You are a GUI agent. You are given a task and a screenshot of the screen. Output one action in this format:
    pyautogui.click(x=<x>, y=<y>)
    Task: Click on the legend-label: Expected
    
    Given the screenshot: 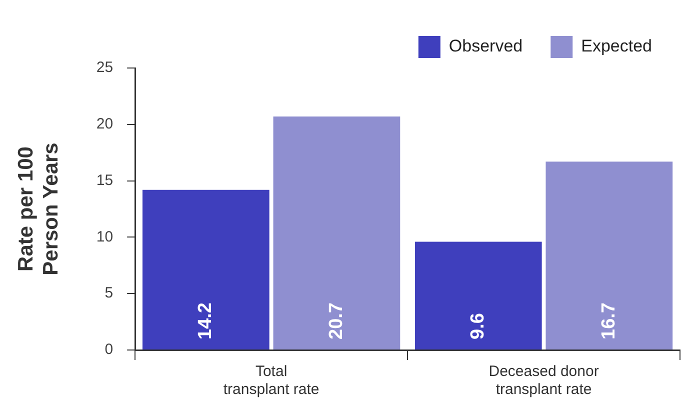 What is the action you would take?
    pyautogui.click(x=616, y=46)
    